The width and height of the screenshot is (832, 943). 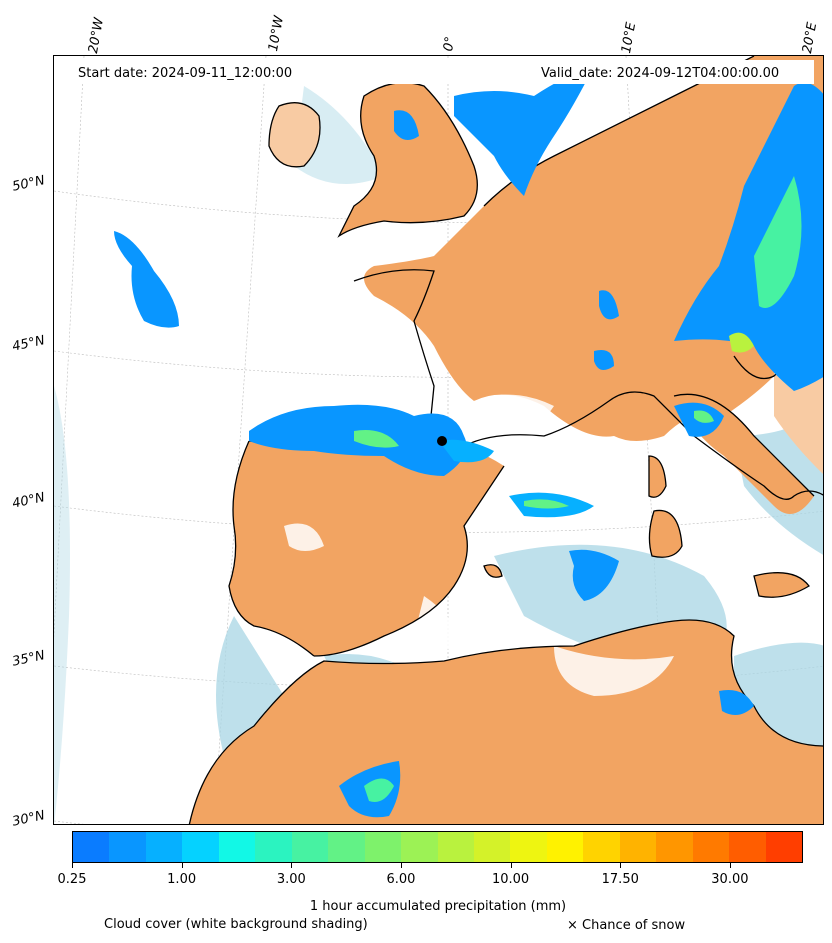 I want to click on snow-chance-note: × Chance of snow, so click(x=626, y=925).